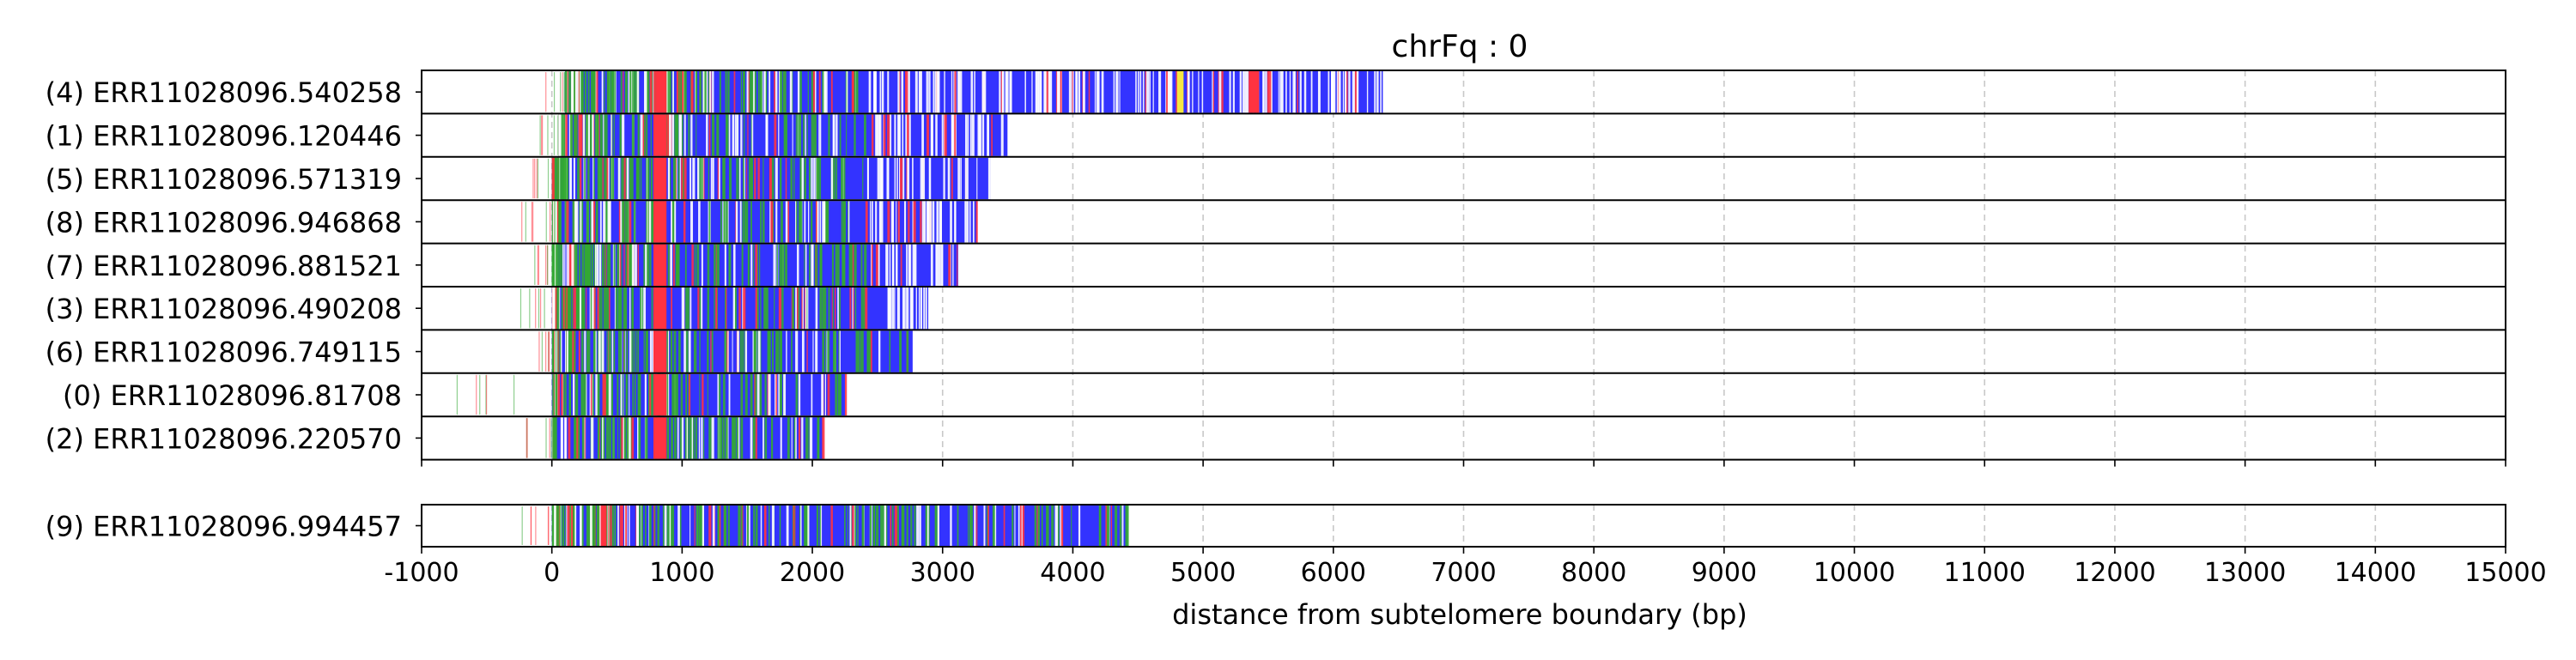  I want to click on read-label: (8) ERR11028096.946868, so click(224, 222).